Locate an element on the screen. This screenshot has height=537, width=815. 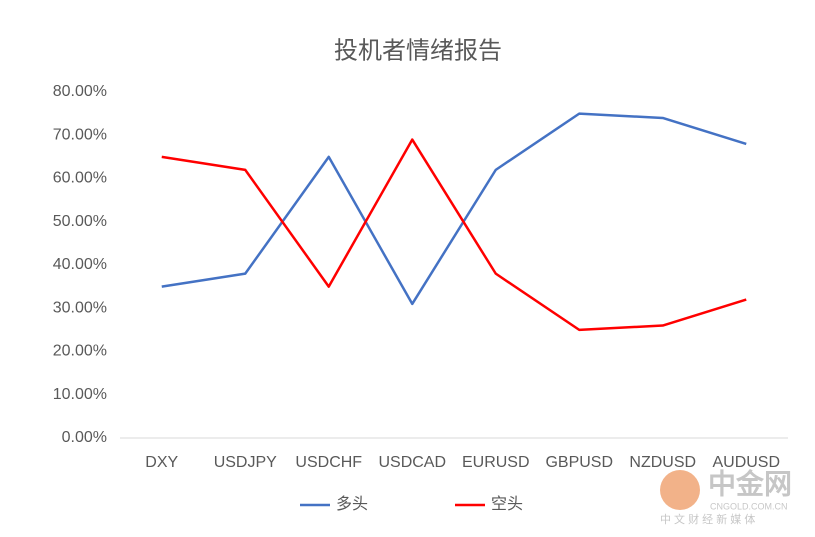
y-tick-label: 0.00% is located at coordinates (84, 437).